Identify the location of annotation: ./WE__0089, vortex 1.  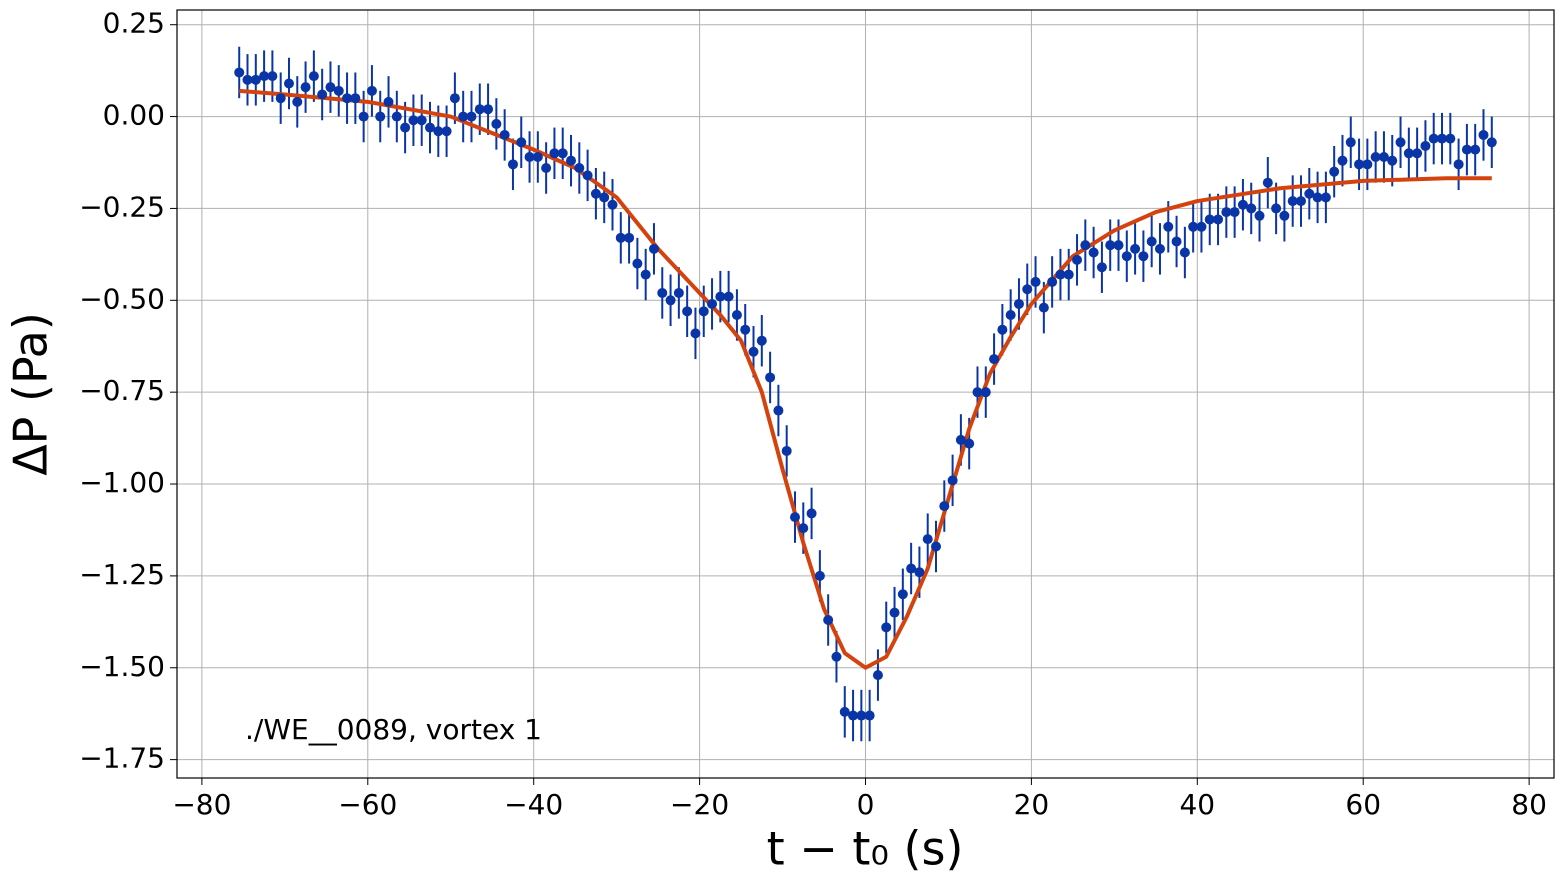
(393, 729).